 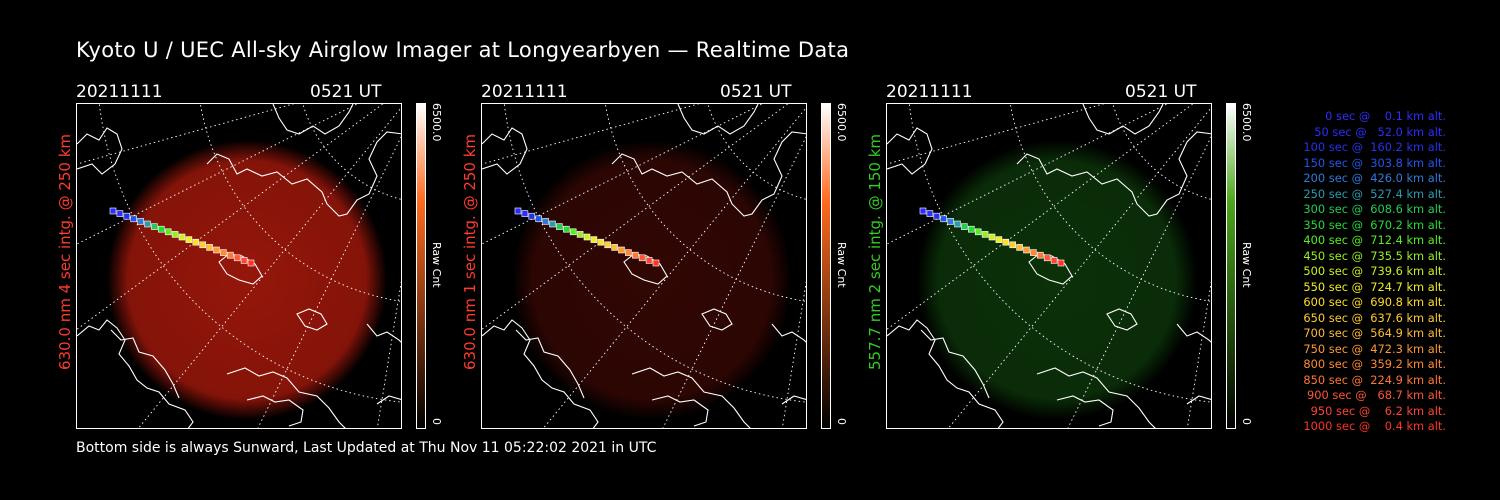 I want to click on panel-2-date: 20211111, so click(x=524, y=92).